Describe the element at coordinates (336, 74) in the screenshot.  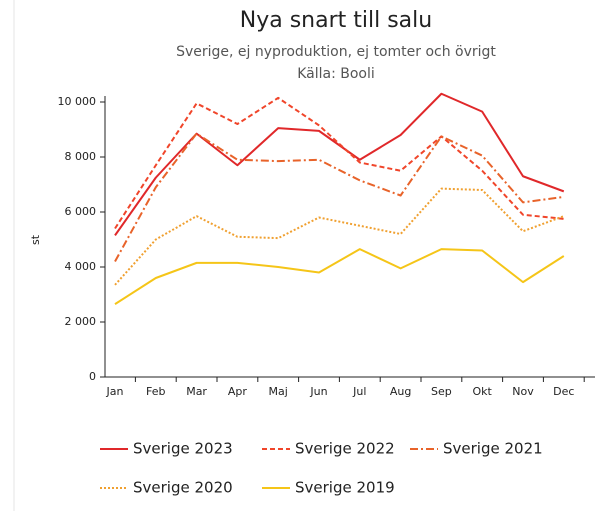
I see `chart-source: Källa: Booli` at that location.